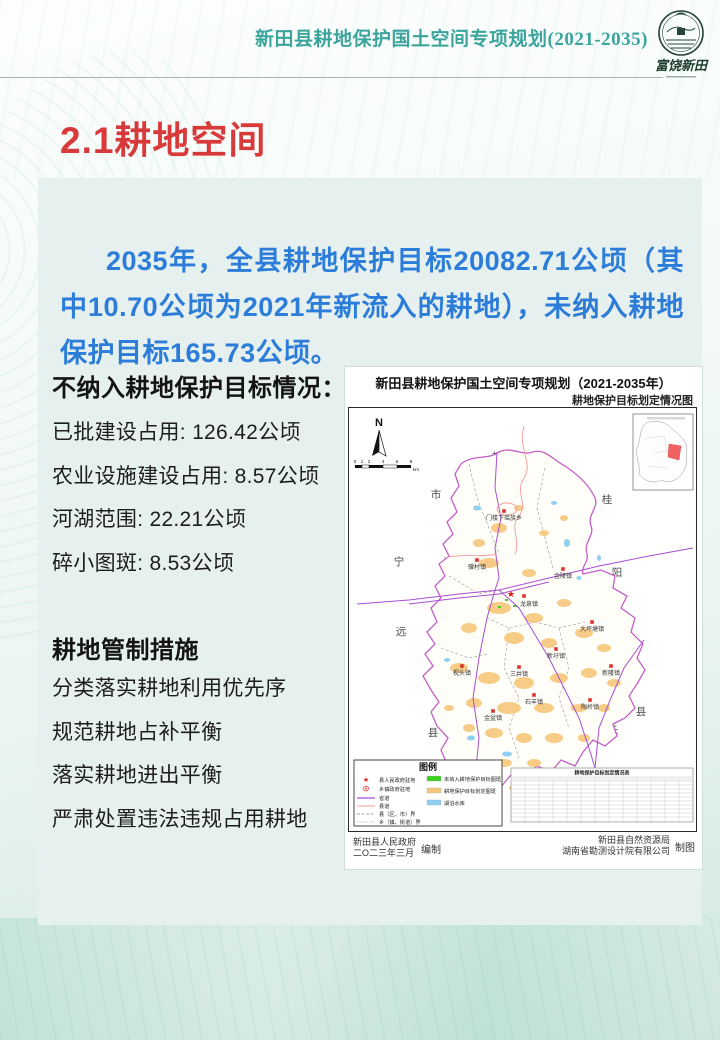  I want to click on list-item: 严肃处置违法违规占用耕地, so click(180, 819).